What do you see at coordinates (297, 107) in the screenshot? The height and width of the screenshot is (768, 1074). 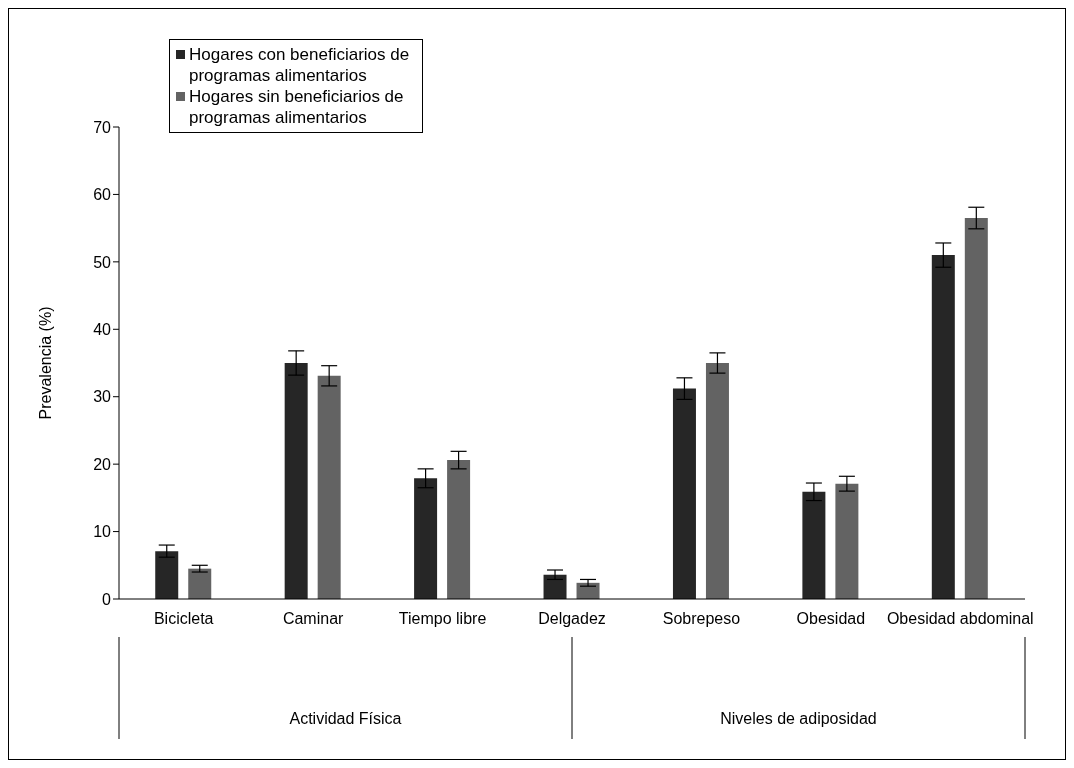 I see `legend-label: Hogares sin beneficiarios de programas alimentarios` at bounding box center [297, 107].